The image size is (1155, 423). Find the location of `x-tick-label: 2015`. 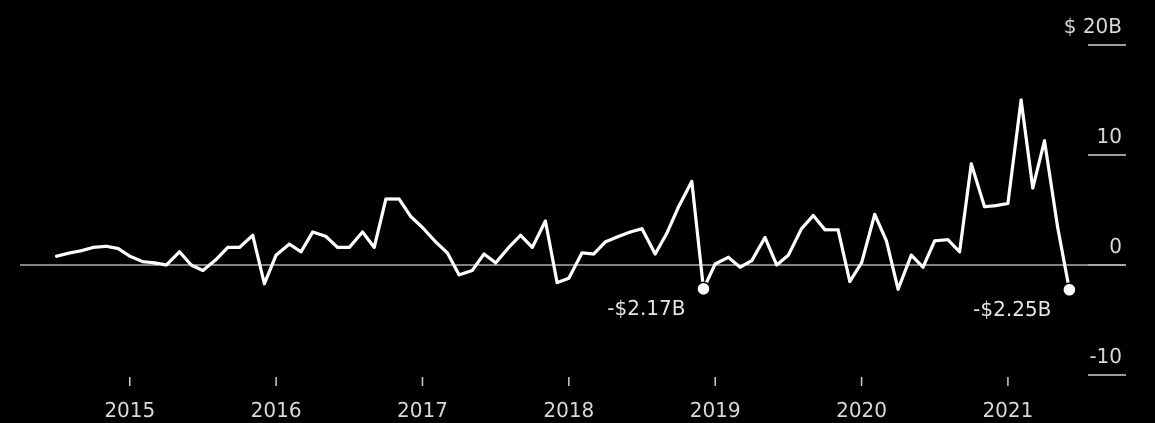

x-tick-label: 2015 is located at coordinates (129, 410).